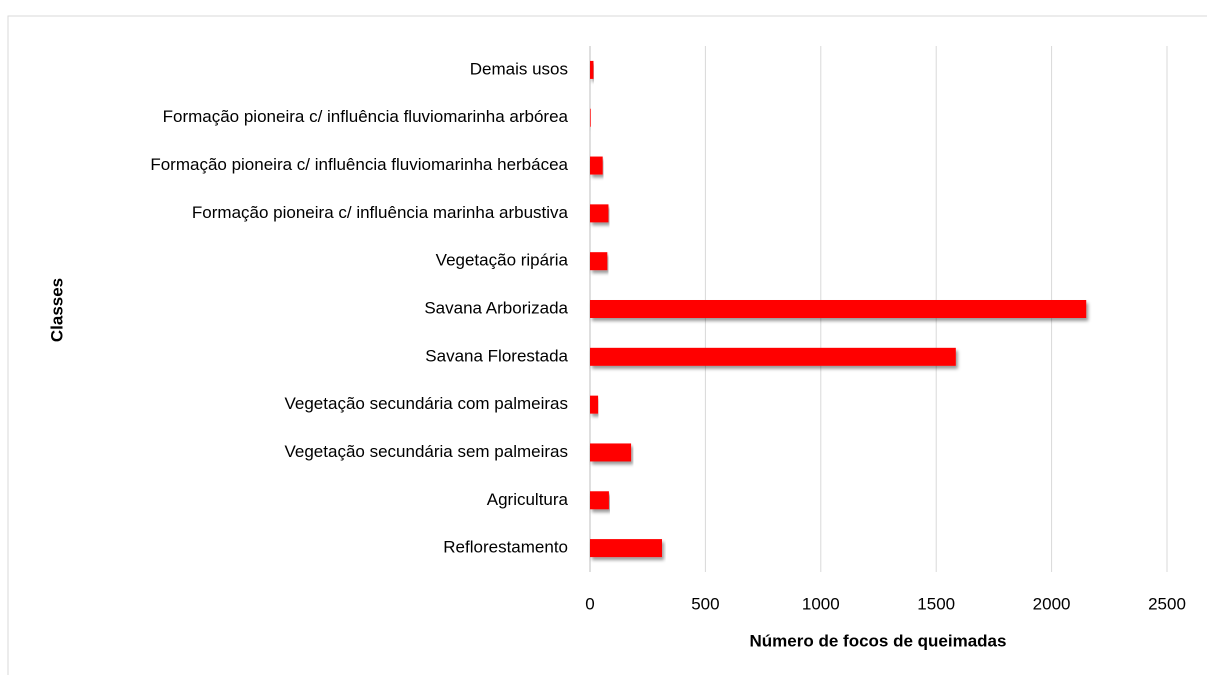 The image size is (1207, 675). I want to click on y-tick-label: Vegetação ripária, so click(502, 260).